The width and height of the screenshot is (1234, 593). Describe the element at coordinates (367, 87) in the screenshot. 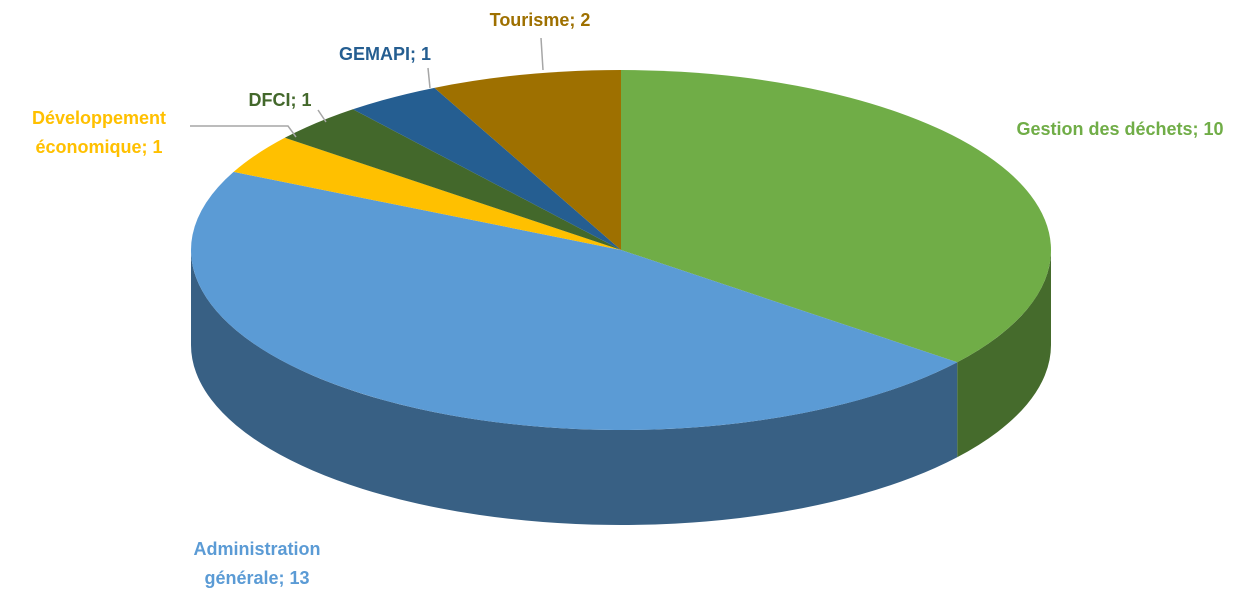

I see `leader-lines` at that location.